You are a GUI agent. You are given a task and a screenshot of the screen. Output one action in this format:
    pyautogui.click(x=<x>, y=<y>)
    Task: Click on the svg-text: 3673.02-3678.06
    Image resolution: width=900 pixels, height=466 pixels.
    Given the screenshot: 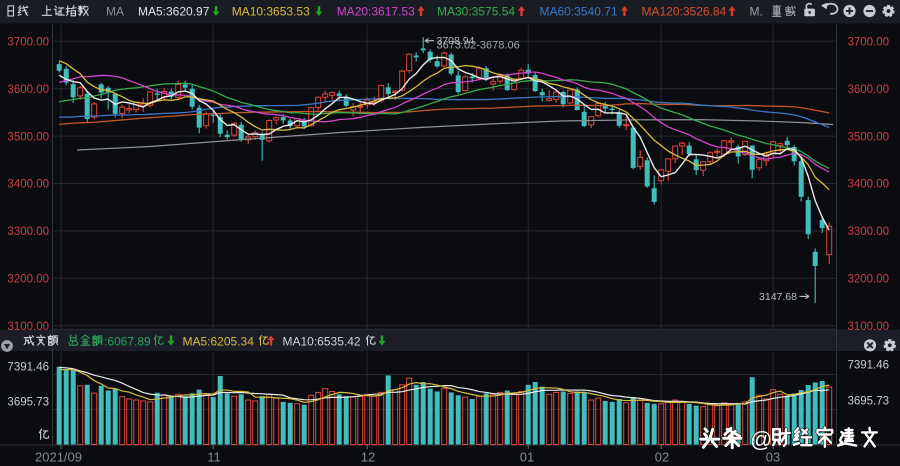 What is the action you would take?
    pyautogui.click(x=478, y=46)
    